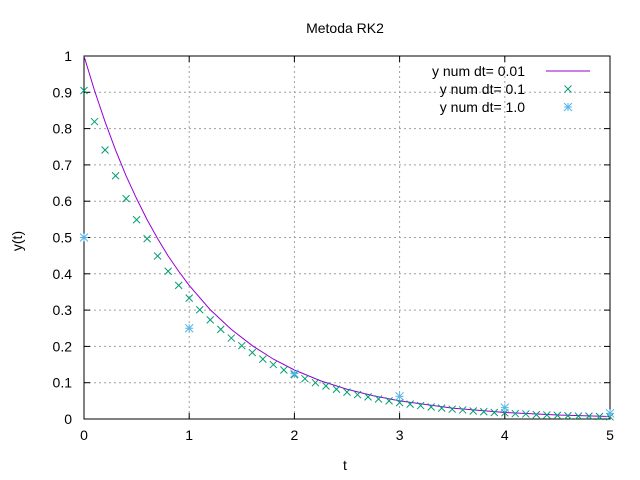  Describe the element at coordinates (63, 201) in the screenshot. I see `y-tick-label: 0.6` at that location.